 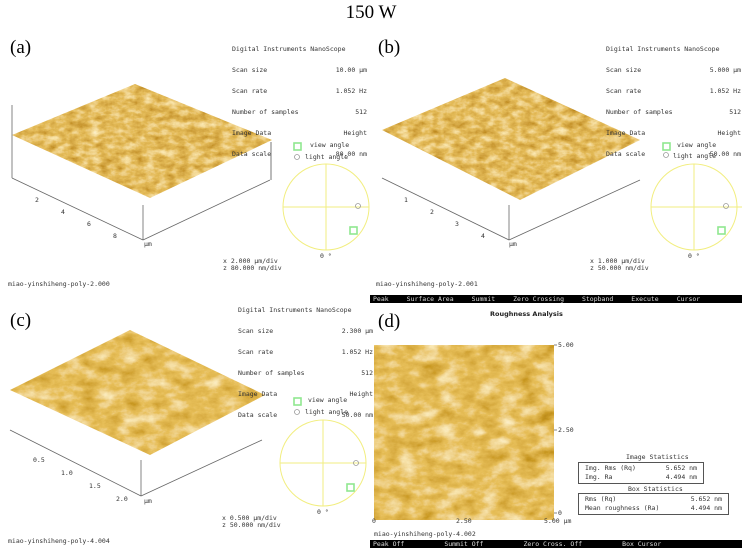 I want to click on stat-key: Img. Ra, so click(x=599, y=477).